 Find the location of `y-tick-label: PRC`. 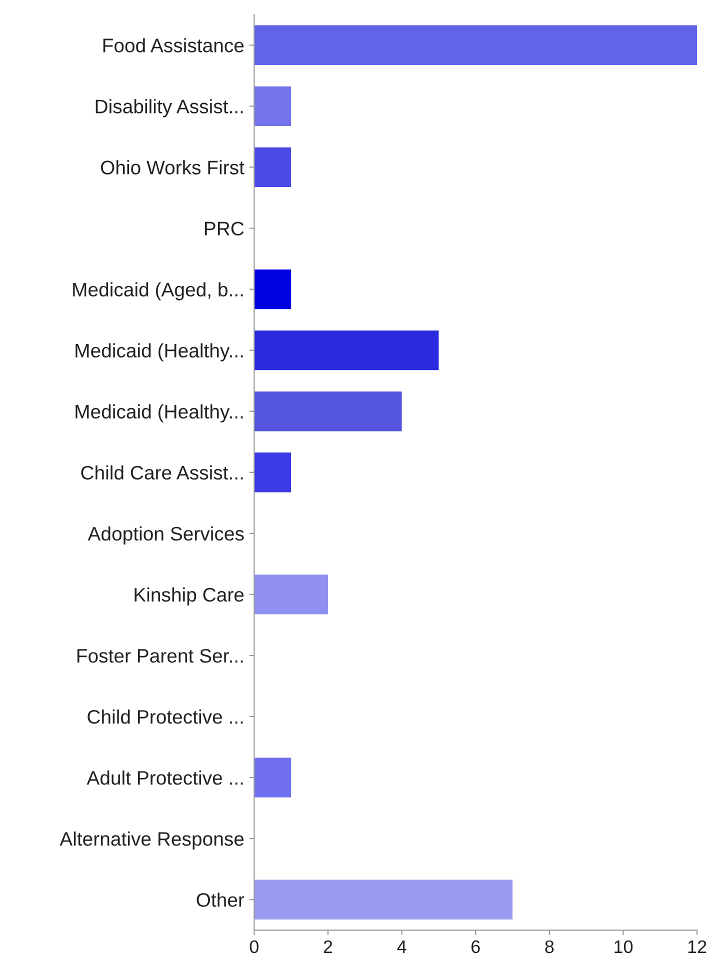

y-tick-label: PRC is located at coordinates (224, 229).